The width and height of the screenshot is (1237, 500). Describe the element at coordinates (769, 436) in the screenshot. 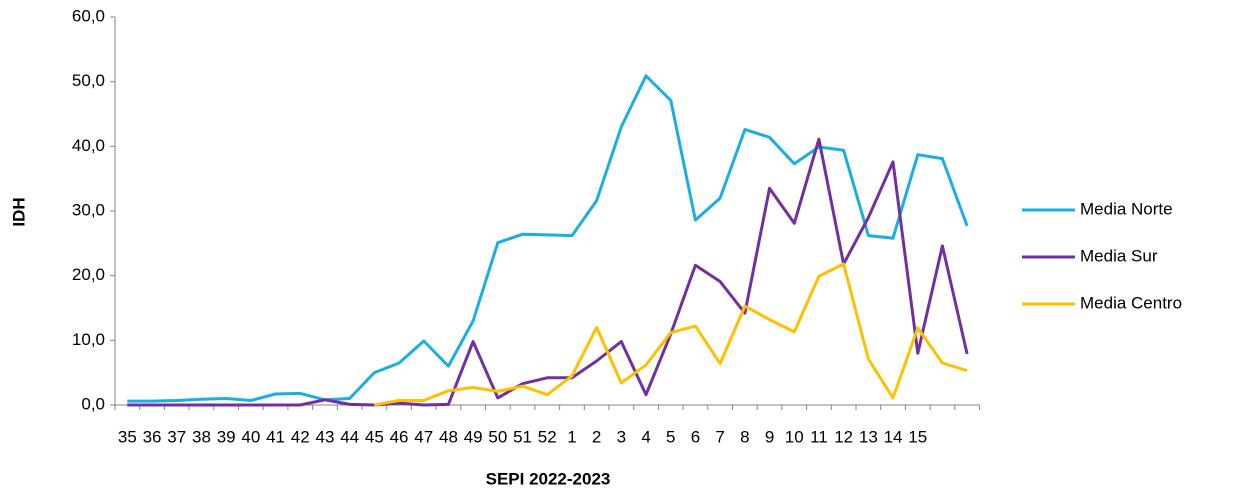

I see `x-tick-label: 9` at that location.